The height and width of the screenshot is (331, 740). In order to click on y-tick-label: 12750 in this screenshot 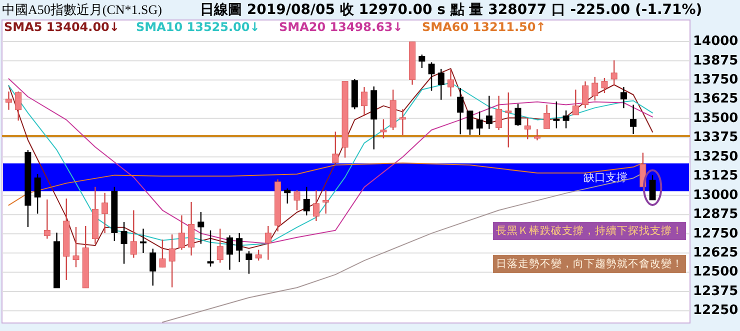, I will do `click(715, 234)`.